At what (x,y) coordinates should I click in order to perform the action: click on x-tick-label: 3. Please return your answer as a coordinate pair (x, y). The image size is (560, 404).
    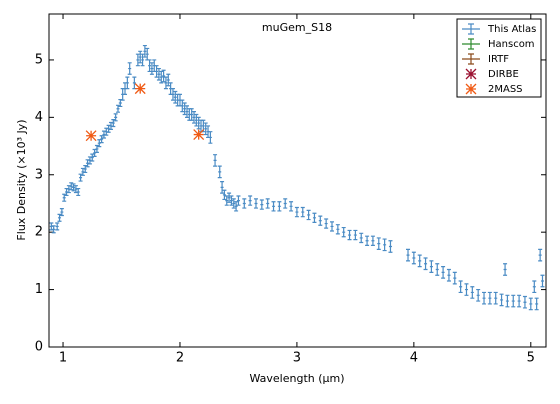
    Looking at the image, I should click on (297, 358).